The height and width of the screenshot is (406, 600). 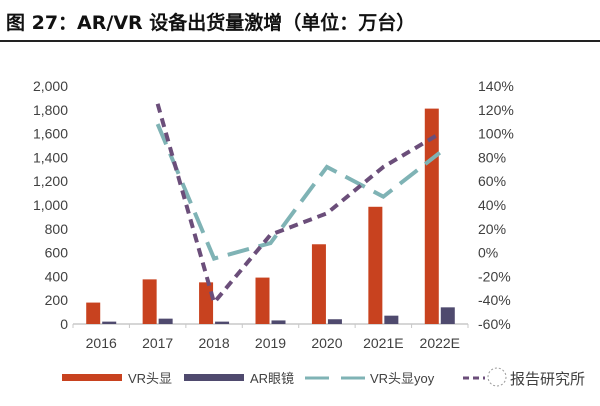 What do you see at coordinates (547, 379) in the screenshot?
I see `watermark-text: 报告研究所` at bounding box center [547, 379].